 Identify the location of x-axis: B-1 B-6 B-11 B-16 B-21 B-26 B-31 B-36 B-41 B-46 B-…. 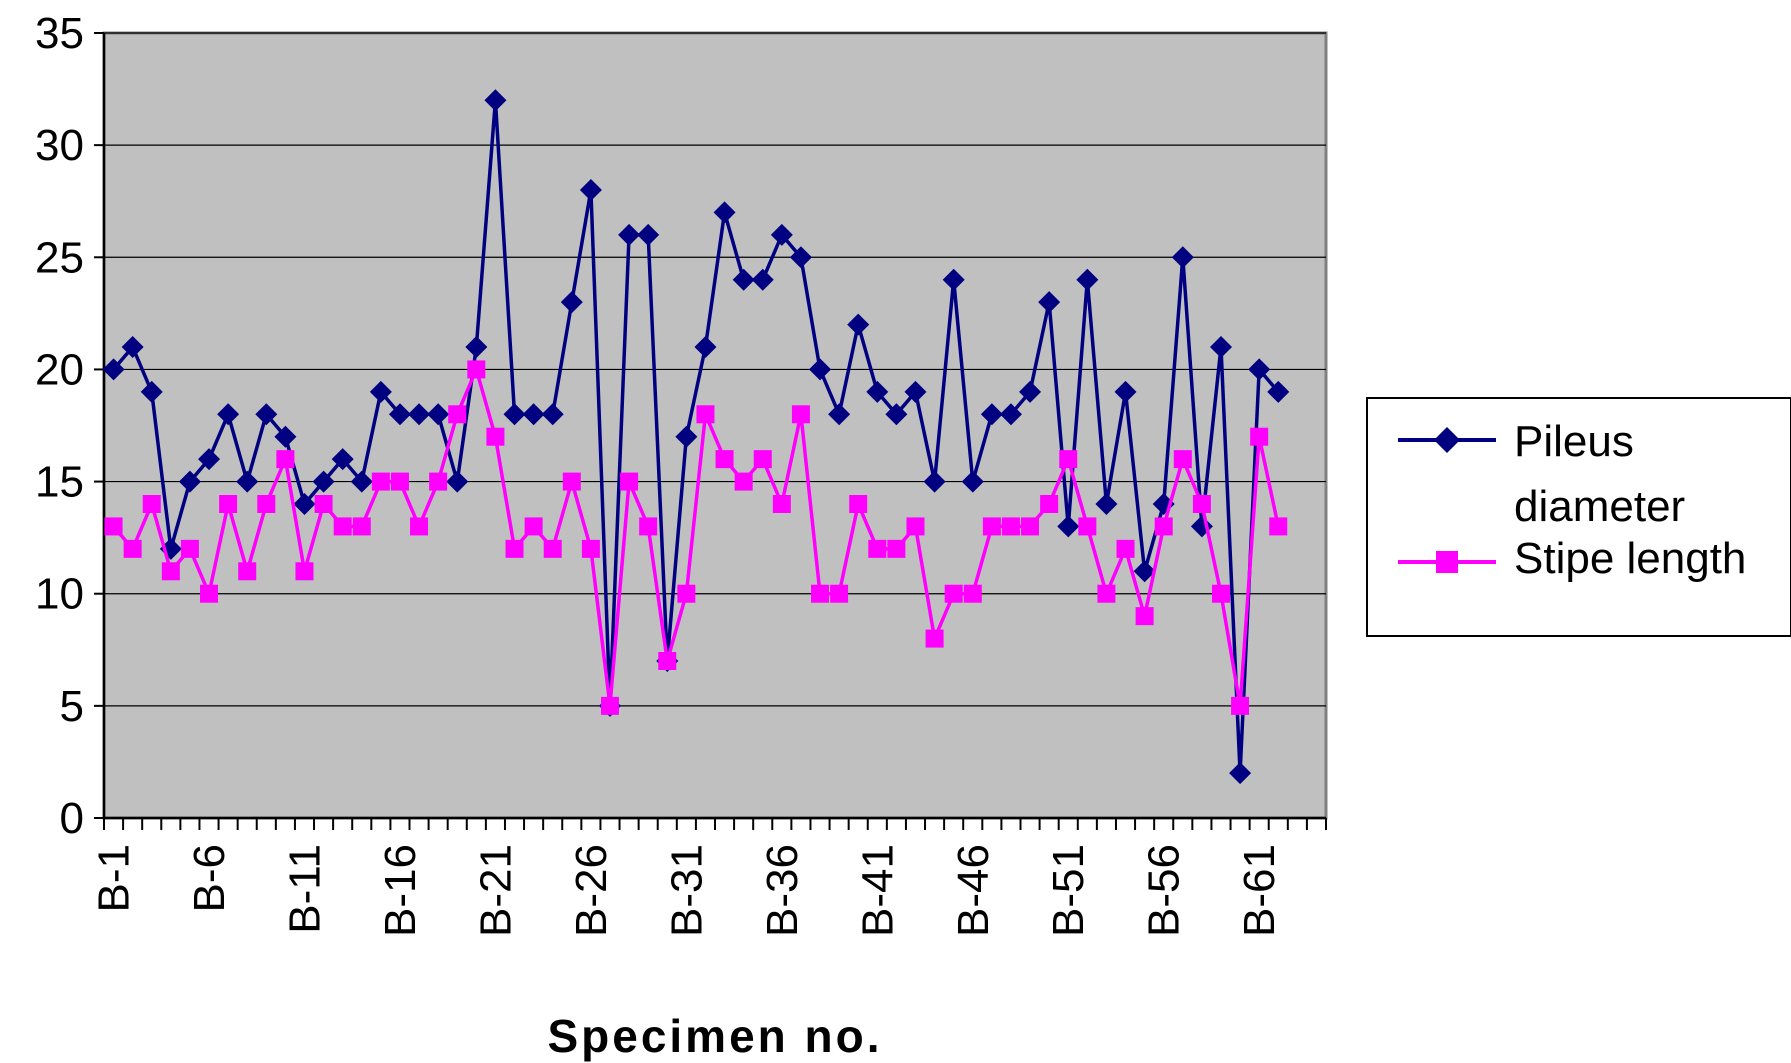
(708, 876).